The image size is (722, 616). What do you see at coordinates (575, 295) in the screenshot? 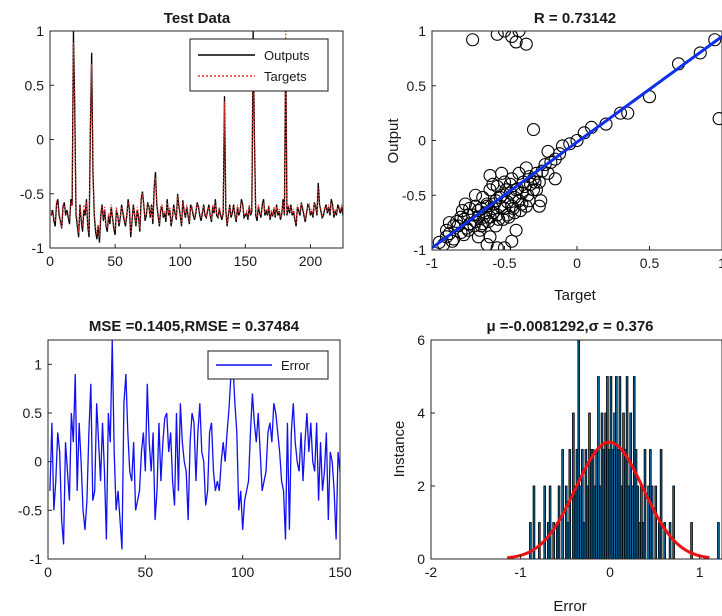
I see `regression-xlabel: Target` at bounding box center [575, 295].